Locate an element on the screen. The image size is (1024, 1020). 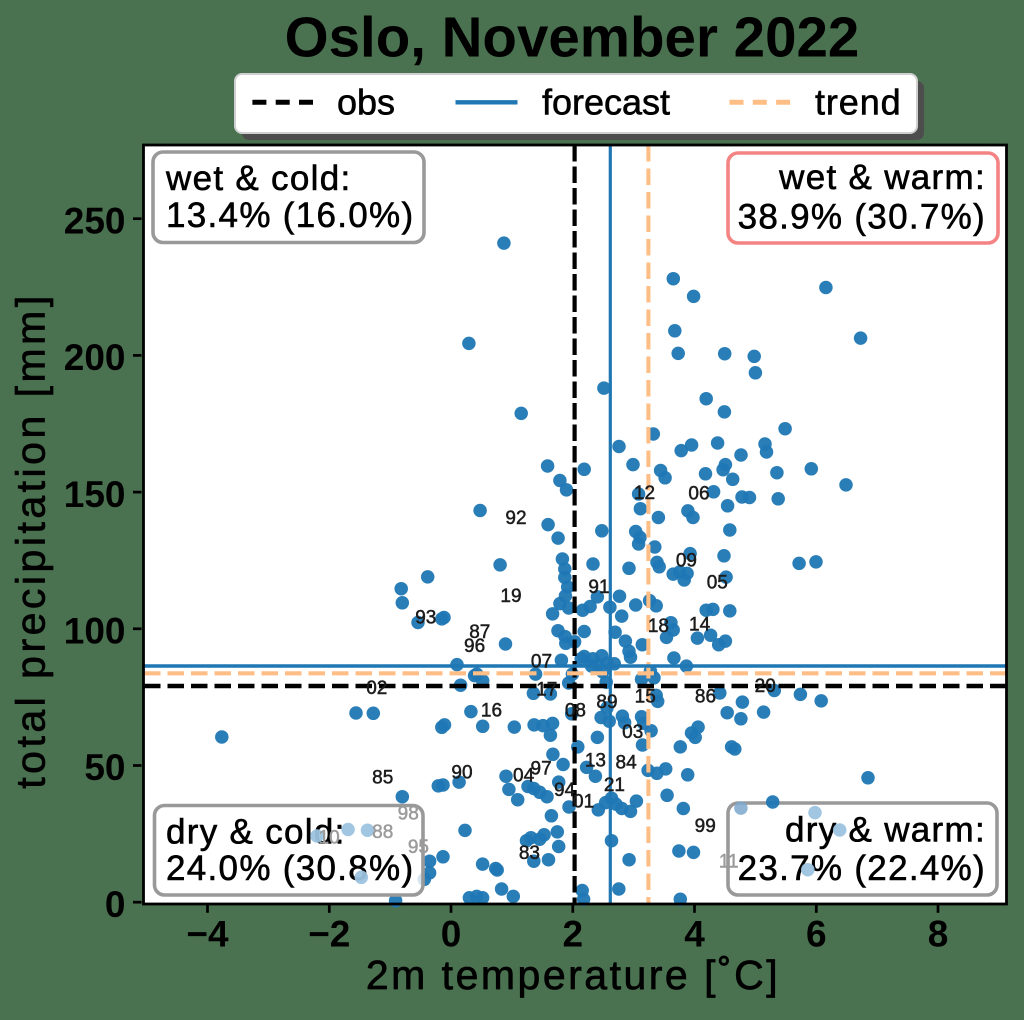
svg-text: 2 is located at coordinates (573, 934).